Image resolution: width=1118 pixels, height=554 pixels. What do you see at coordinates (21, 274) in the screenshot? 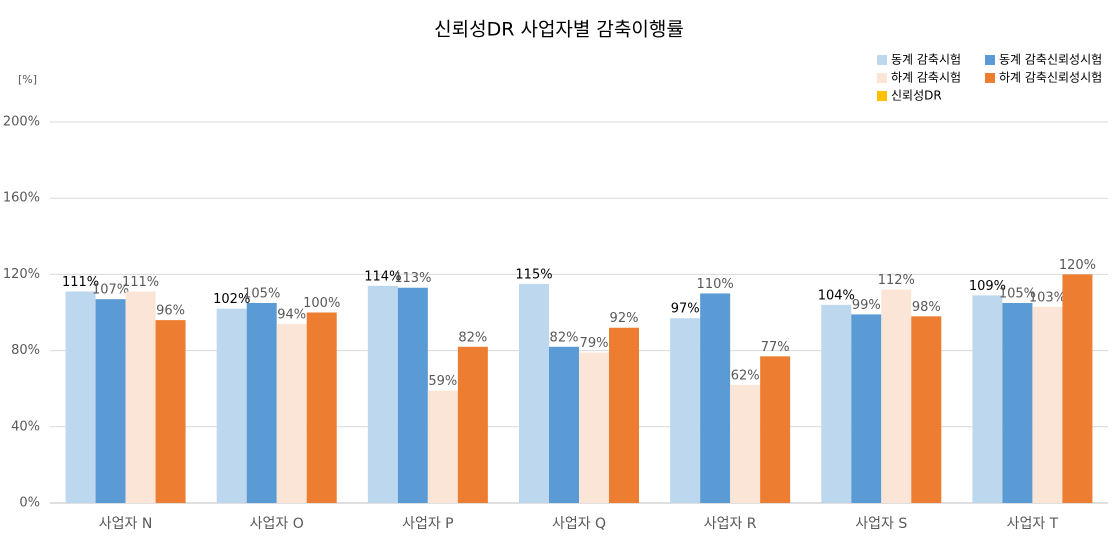
I see `y-tick-label: 120%` at bounding box center [21, 274].